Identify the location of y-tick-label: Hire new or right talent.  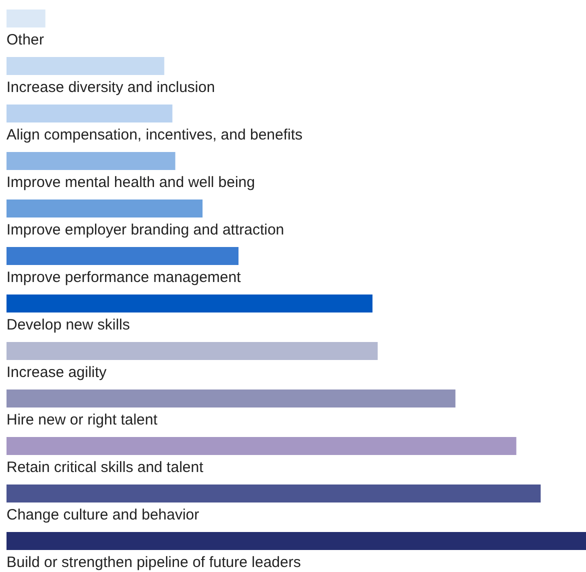
(82, 420).